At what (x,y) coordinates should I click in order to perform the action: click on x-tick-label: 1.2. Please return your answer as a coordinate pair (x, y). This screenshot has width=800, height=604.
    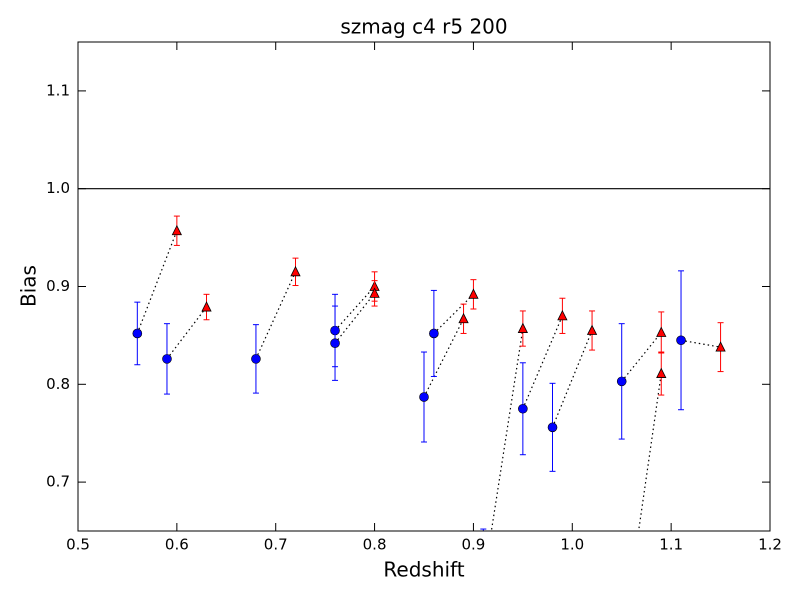
    Looking at the image, I should click on (770, 545).